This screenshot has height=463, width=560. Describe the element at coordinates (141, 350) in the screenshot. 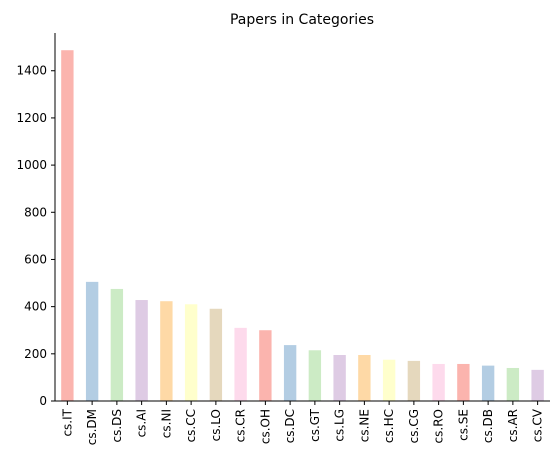

I see `bar-cs-ai` at that location.